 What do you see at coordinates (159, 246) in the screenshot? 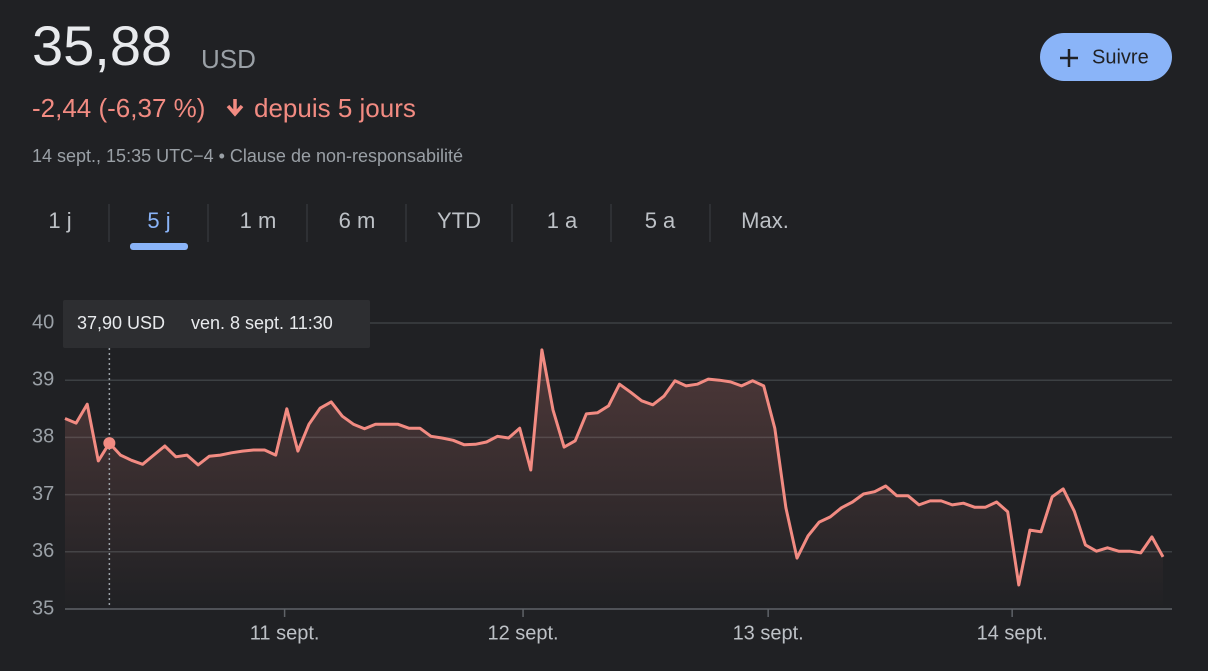
I see `active-tab-indicator` at bounding box center [159, 246].